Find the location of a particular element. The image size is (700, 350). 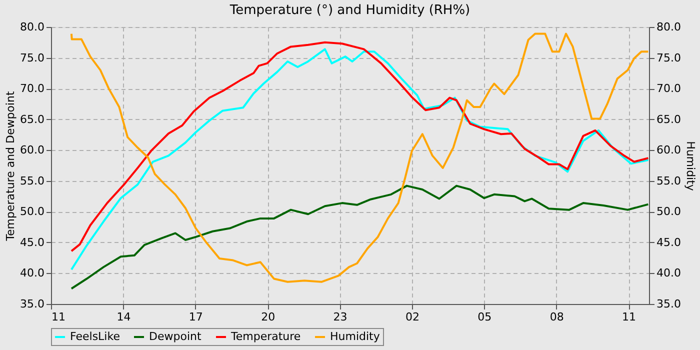

y2-tick-label: 70.0 is located at coordinates (668, 89).